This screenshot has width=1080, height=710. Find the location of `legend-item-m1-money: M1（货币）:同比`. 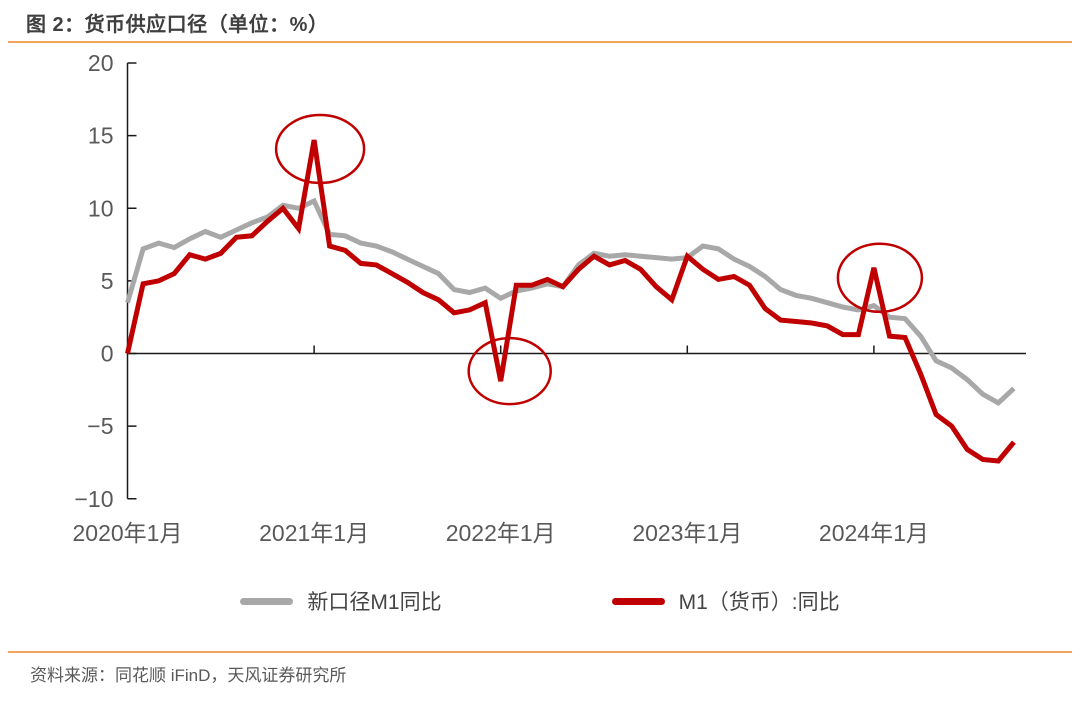

legend-item-m1-money: M1（货币）:同比 is located at coordinates (725, 601).